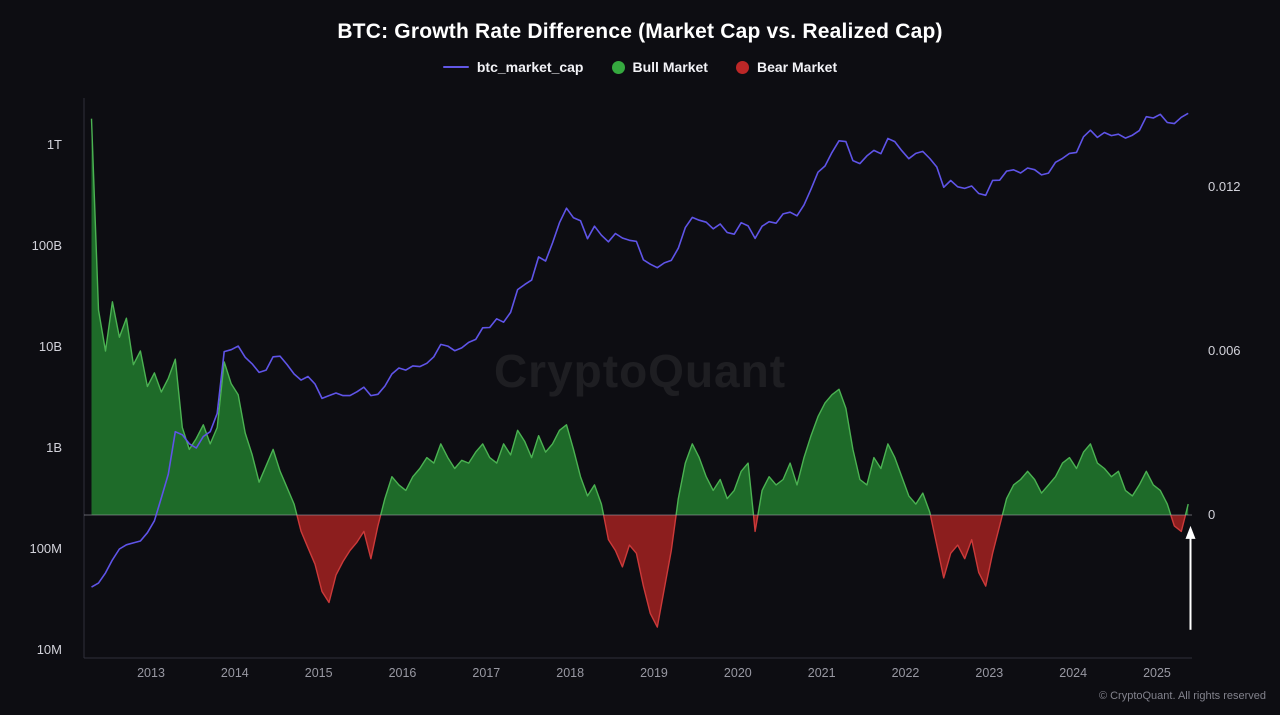  I want to click on y-tick-left: 1T, so click(54, 144).